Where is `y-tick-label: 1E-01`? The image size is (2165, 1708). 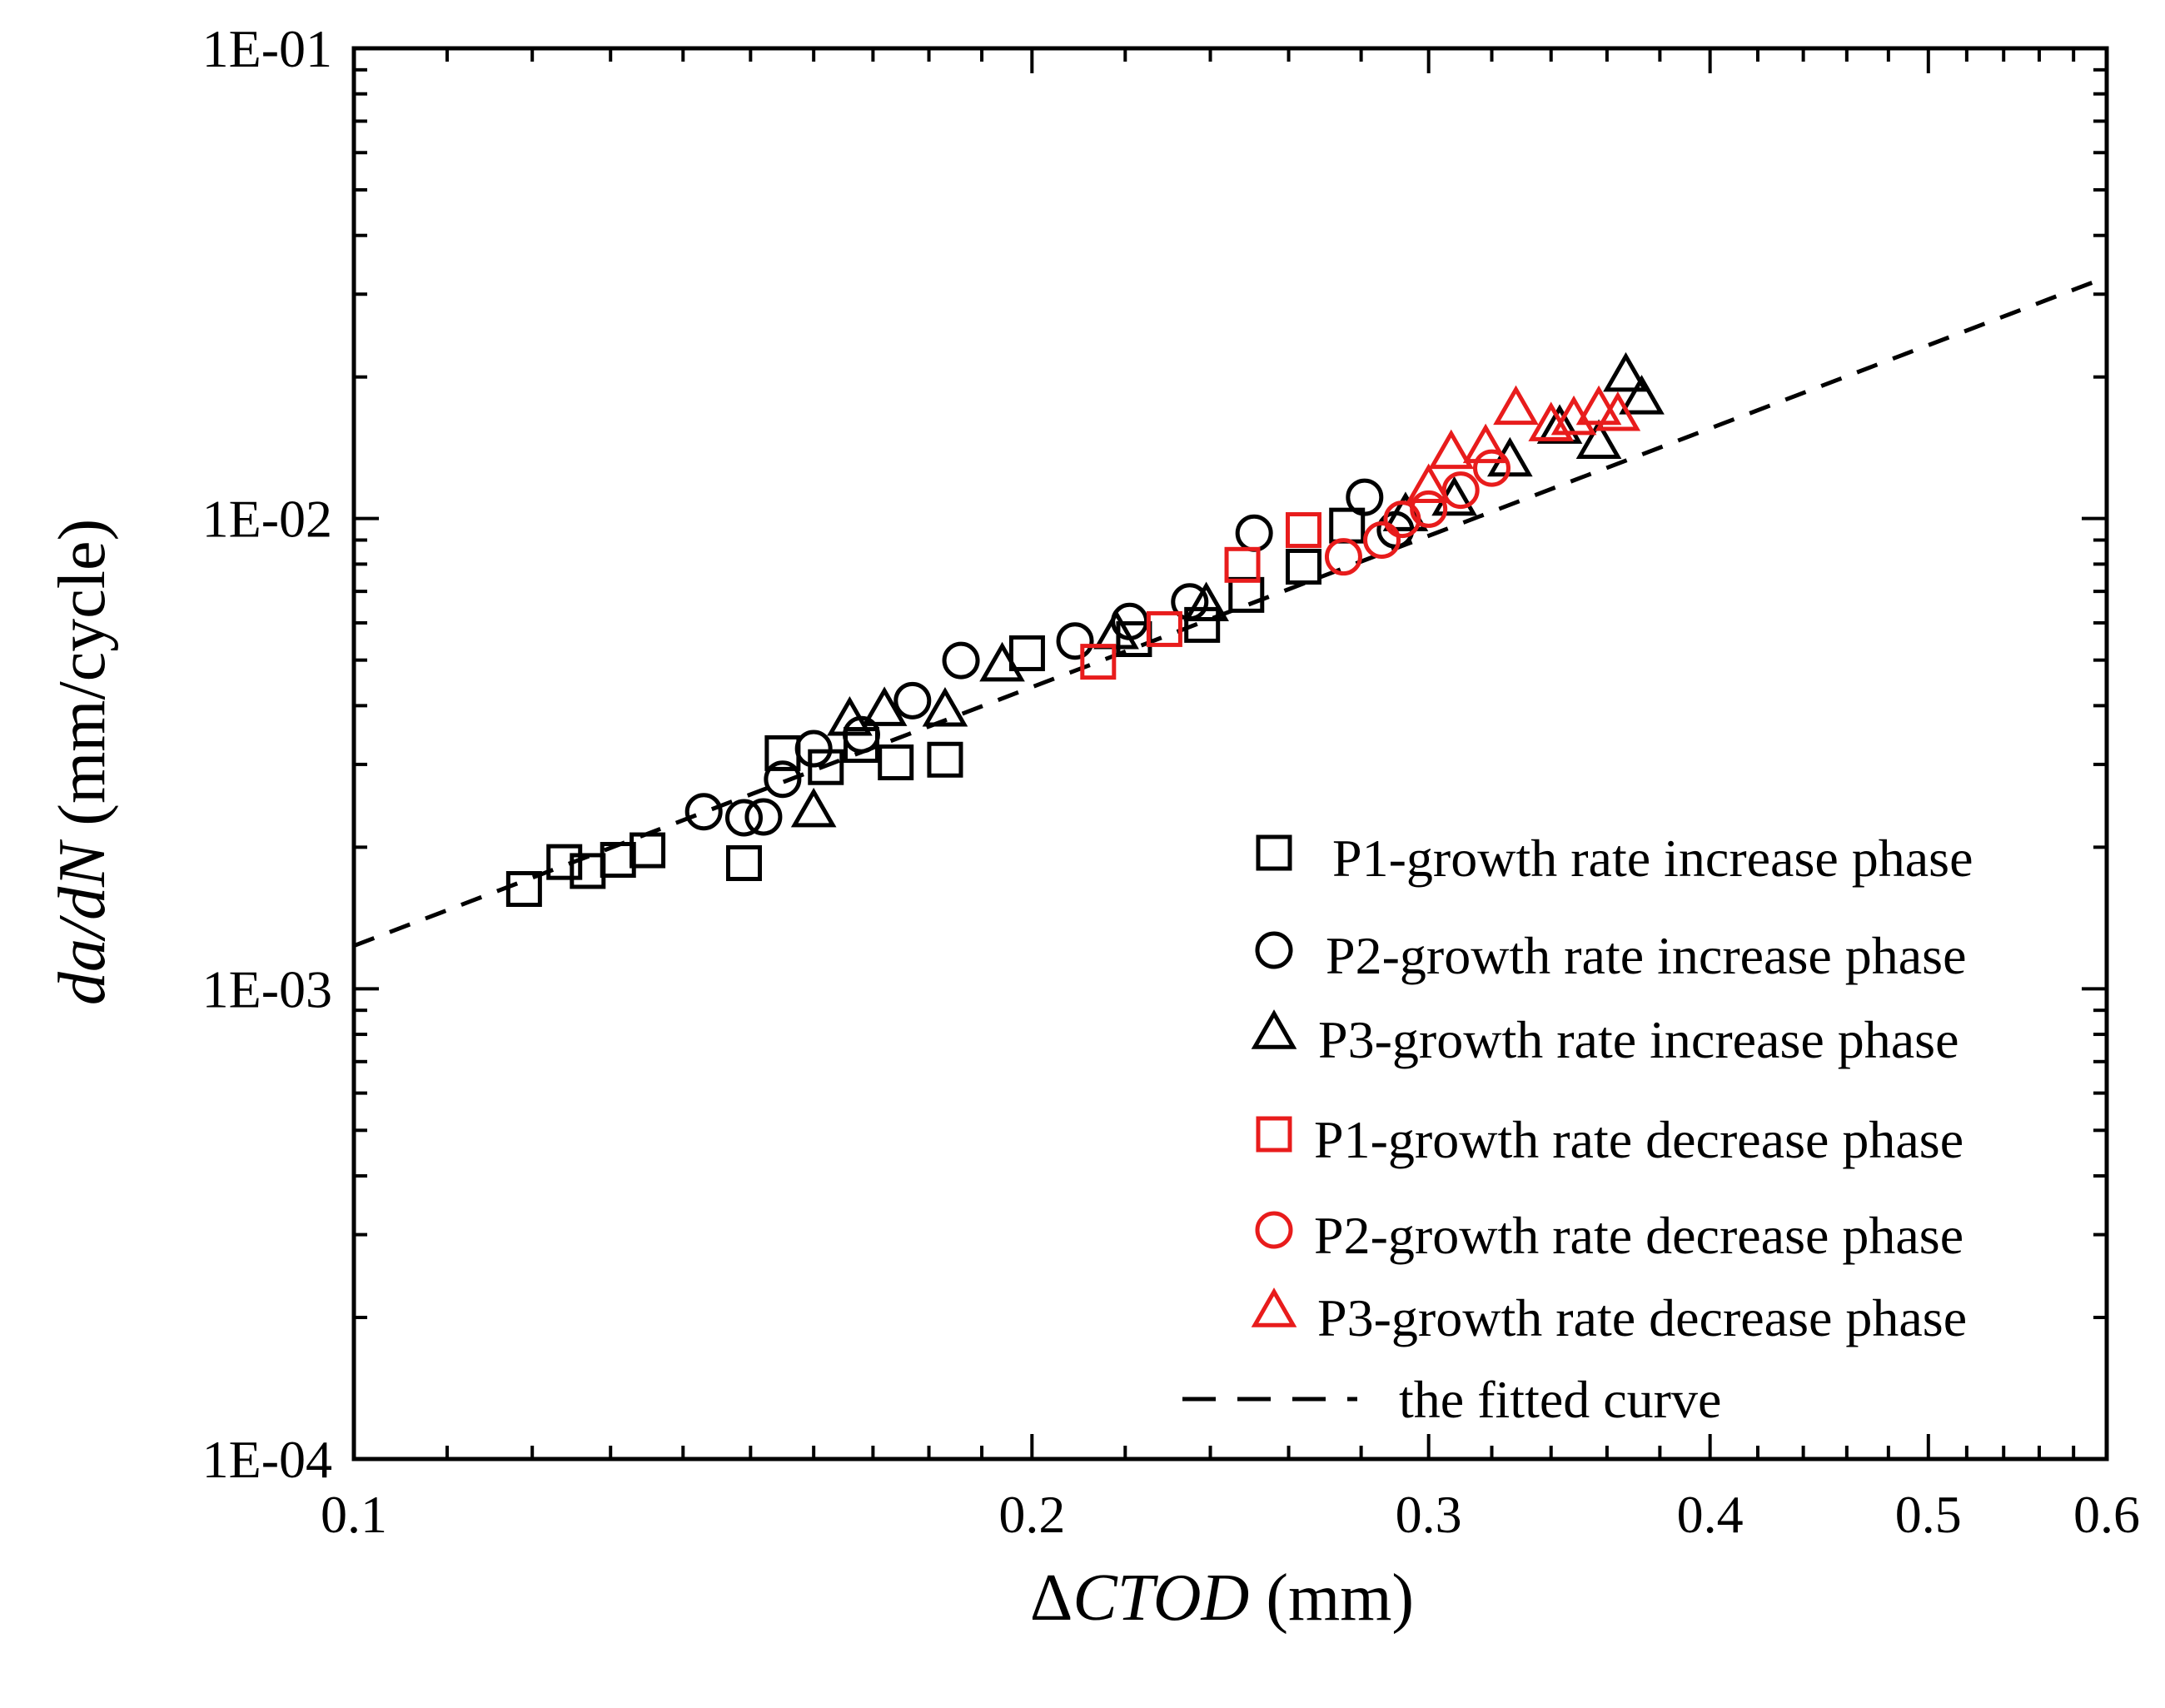
y-tick-label: 1E-01 is located at coordinates (267, 48).